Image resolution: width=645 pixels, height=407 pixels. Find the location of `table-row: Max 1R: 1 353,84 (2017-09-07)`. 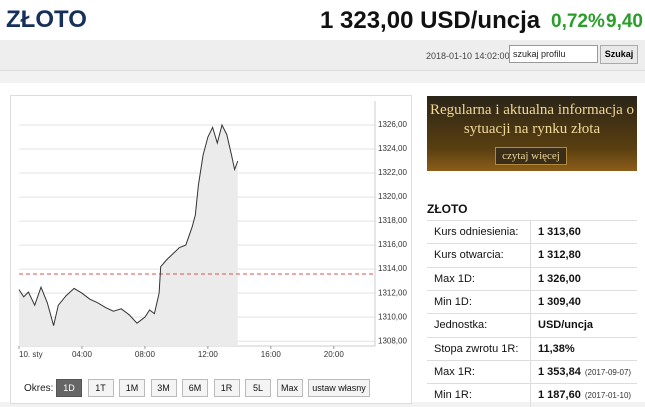

table-row: Max 1R: 1 353,84 (2017-09-07) is located at coordinates (532, 371).